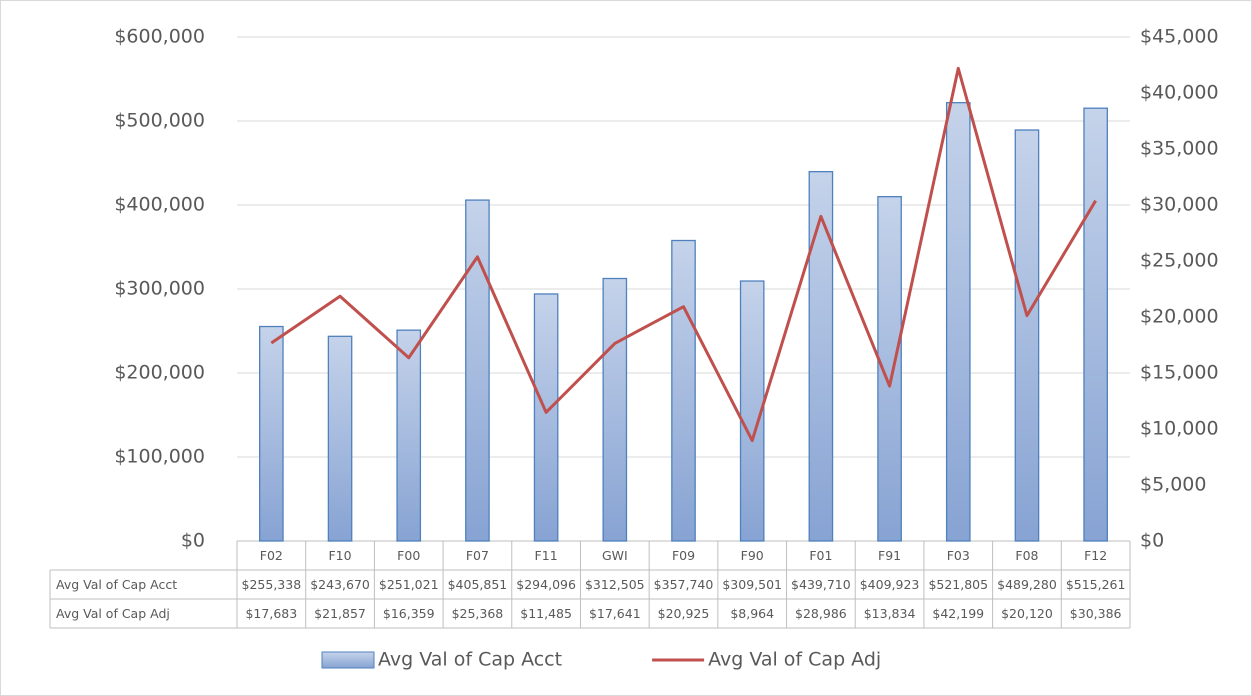  Describe the element at coordinates (1095, 555) in the screenshot. I see `x-tick-label: F12` at that location.